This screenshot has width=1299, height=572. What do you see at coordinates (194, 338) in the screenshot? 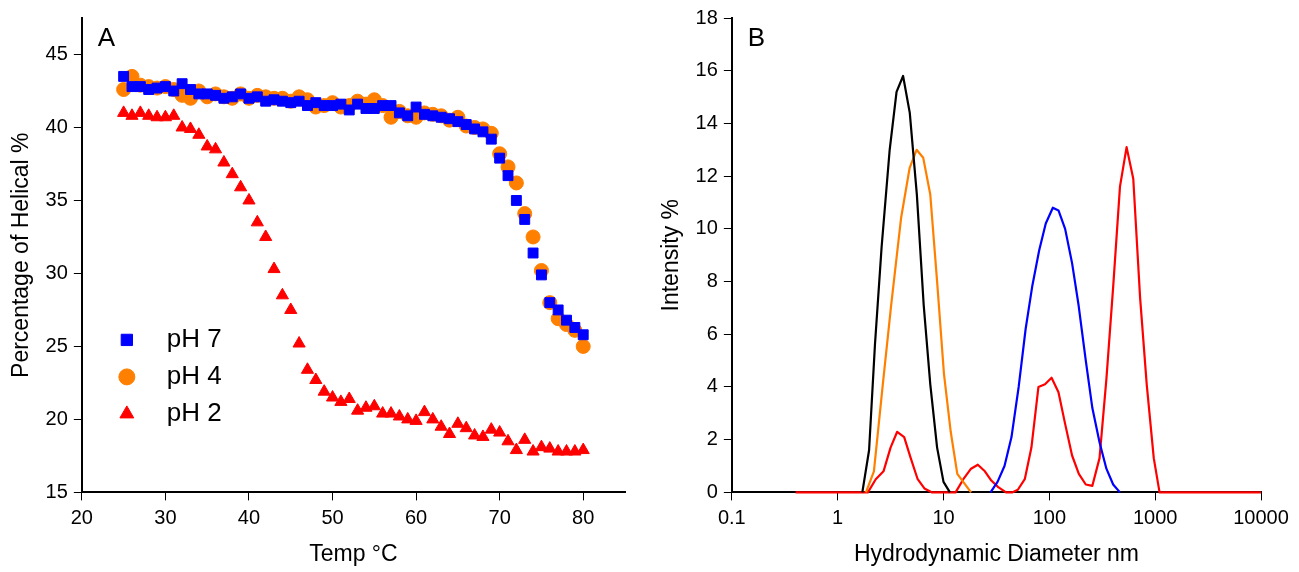
I see `legend-label: pH 7` at bounding box center [194, 338].